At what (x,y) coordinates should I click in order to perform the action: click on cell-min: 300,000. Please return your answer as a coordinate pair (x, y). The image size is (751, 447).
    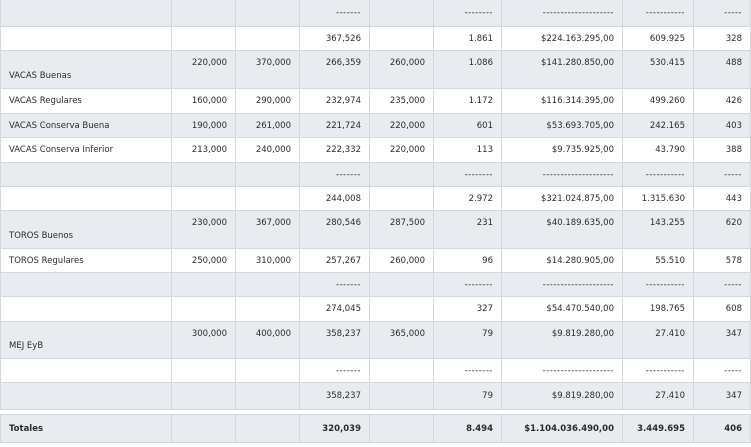
    Looking at the image, I should click on (204, 340).